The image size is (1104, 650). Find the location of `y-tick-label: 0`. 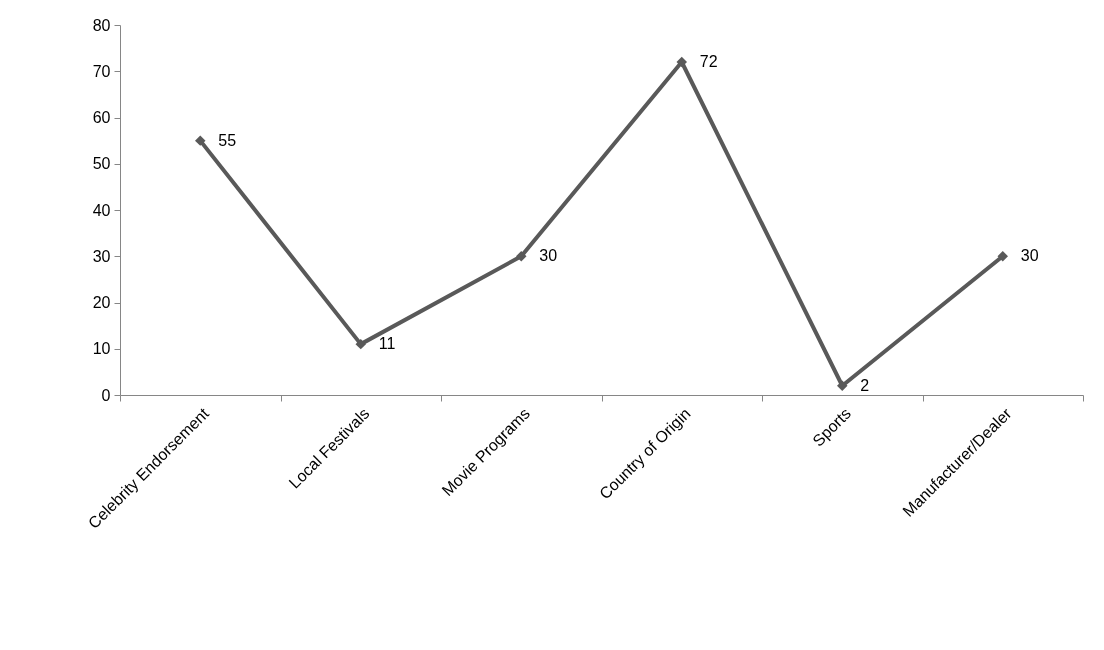

y-tick-label: 0 is located at coordinates (106, 395).